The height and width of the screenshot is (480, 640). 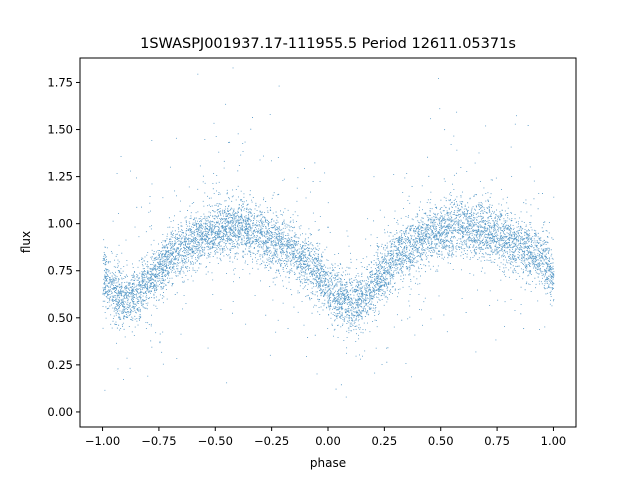 What do you see at coordinates (328, 441) in the screenshot?
I see `x-tick-label: 0.00` at bounding box center [328, 441].